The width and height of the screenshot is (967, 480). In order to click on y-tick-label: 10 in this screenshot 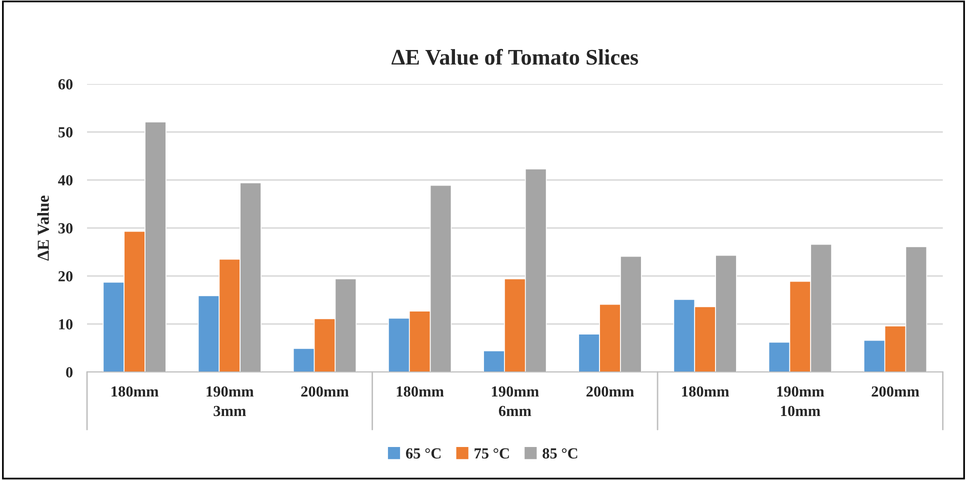, I will do `click(66, 324)`.